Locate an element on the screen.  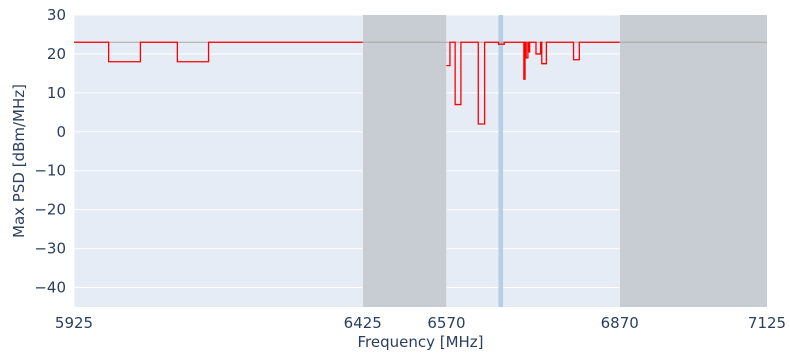
highlight-band is located at coordinates (501, 161).